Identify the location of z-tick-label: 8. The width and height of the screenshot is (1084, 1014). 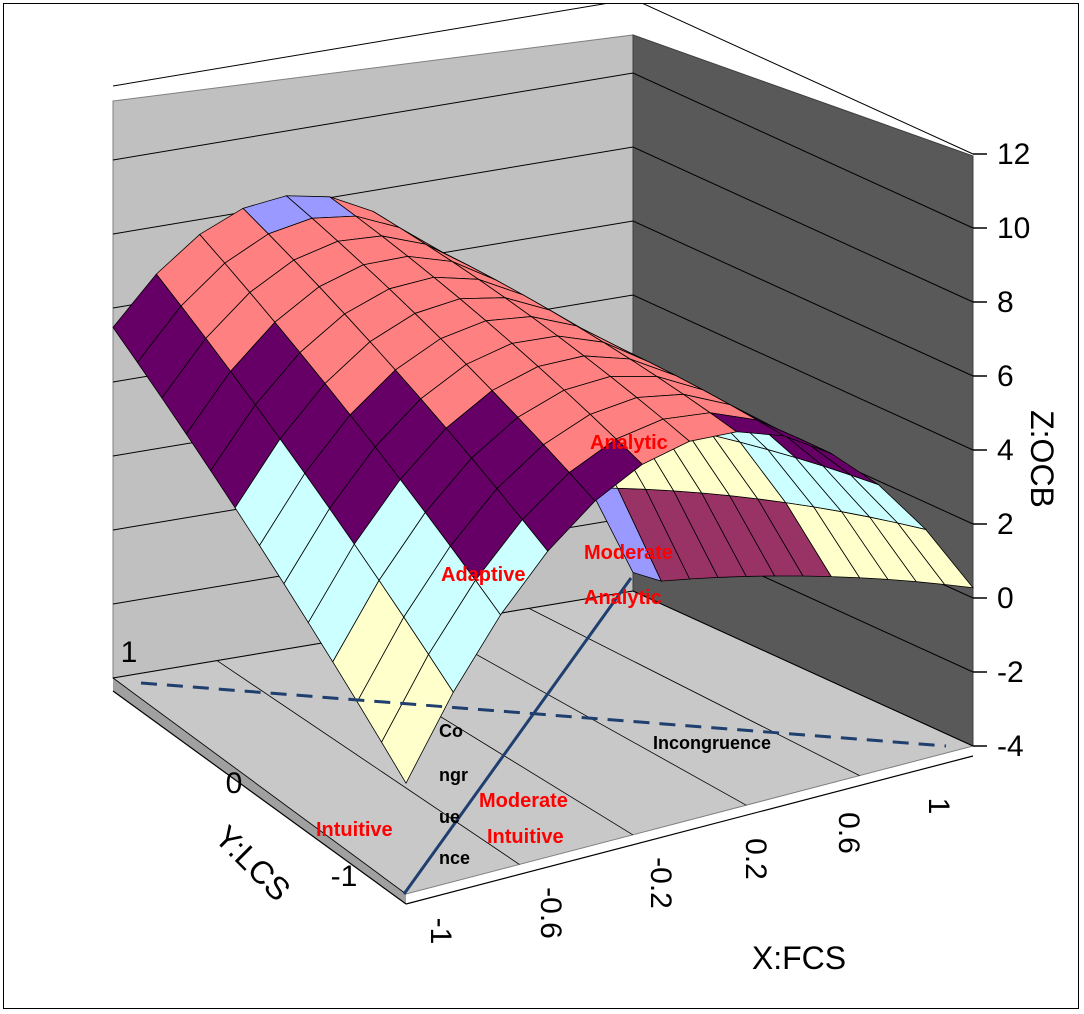
(1005, 302).